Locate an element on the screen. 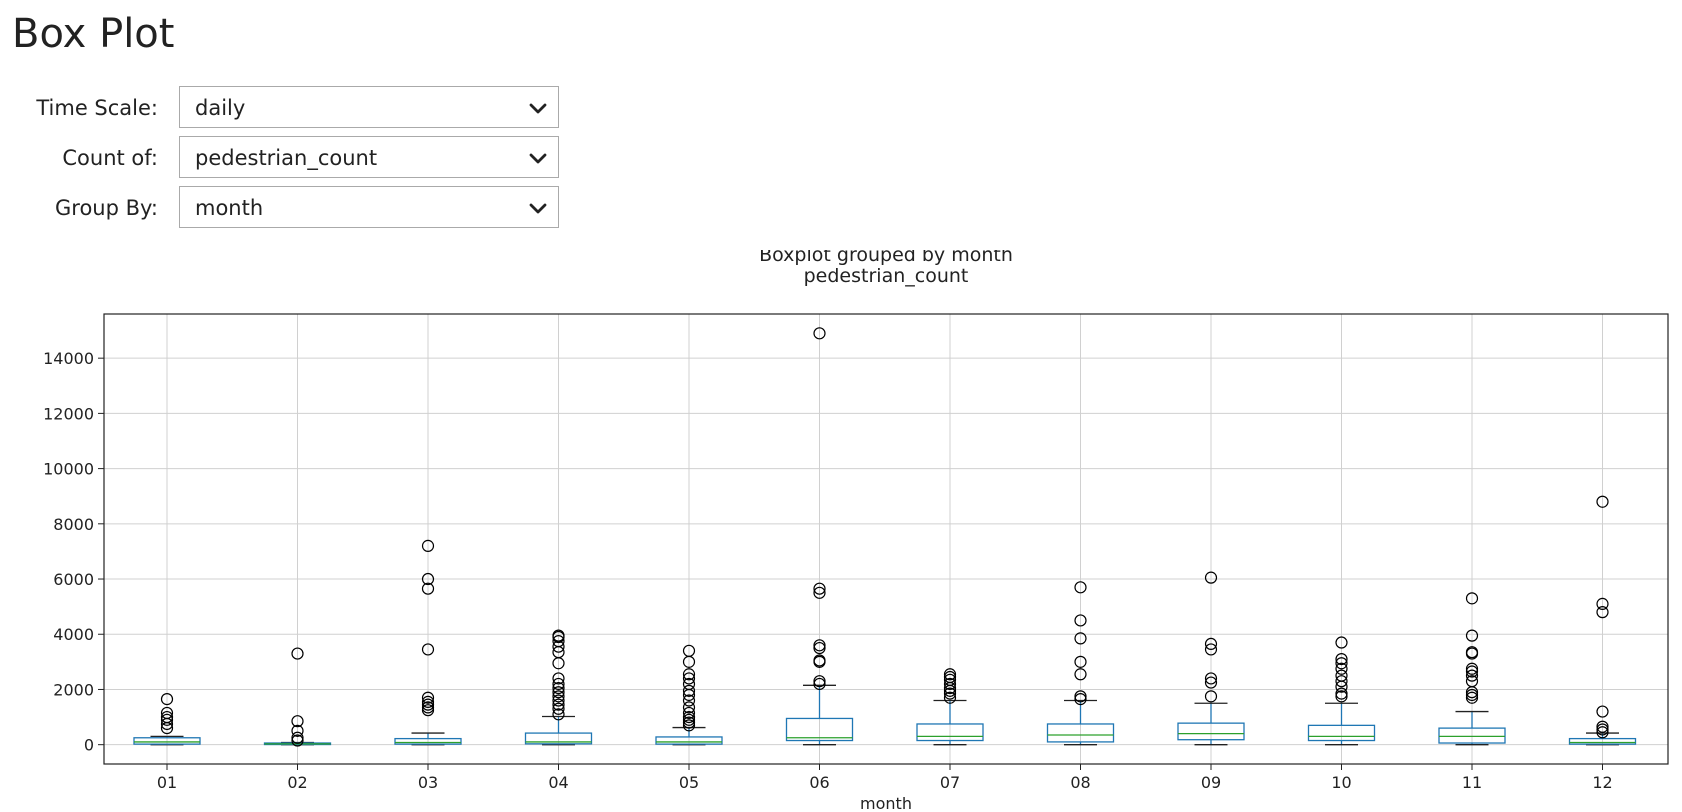 Image resolution: width=1682 pixels, height=812 pixels. x-tick-label: 12 is located at coordinates (1602, 782).